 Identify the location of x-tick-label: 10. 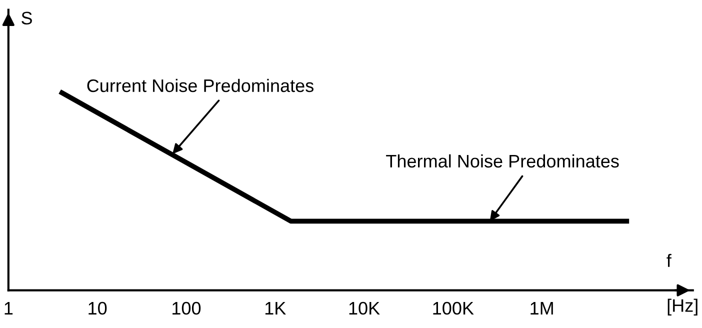
(97, 308).